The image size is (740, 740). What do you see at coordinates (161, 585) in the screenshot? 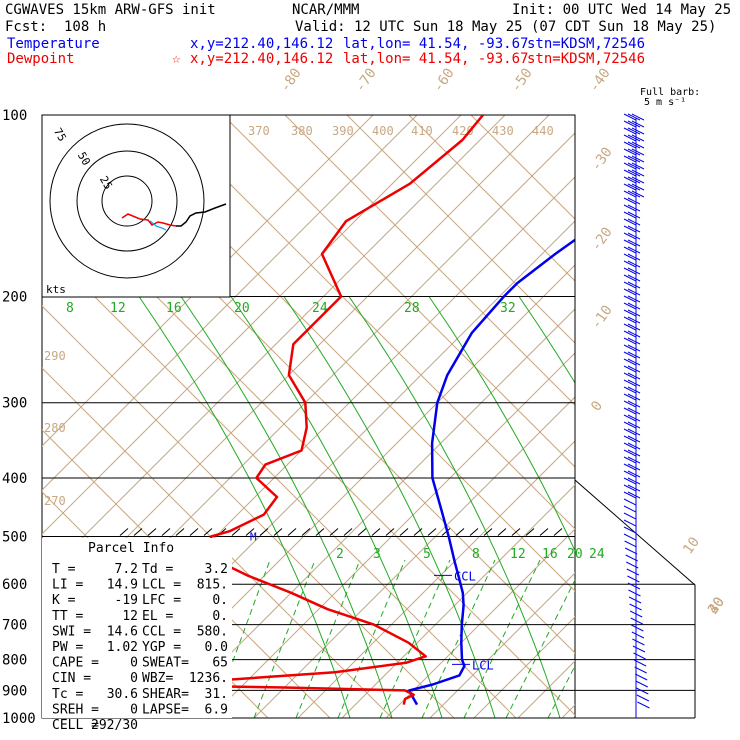
I see `parcel-key: LCL =` at bounding box center [161, 585].